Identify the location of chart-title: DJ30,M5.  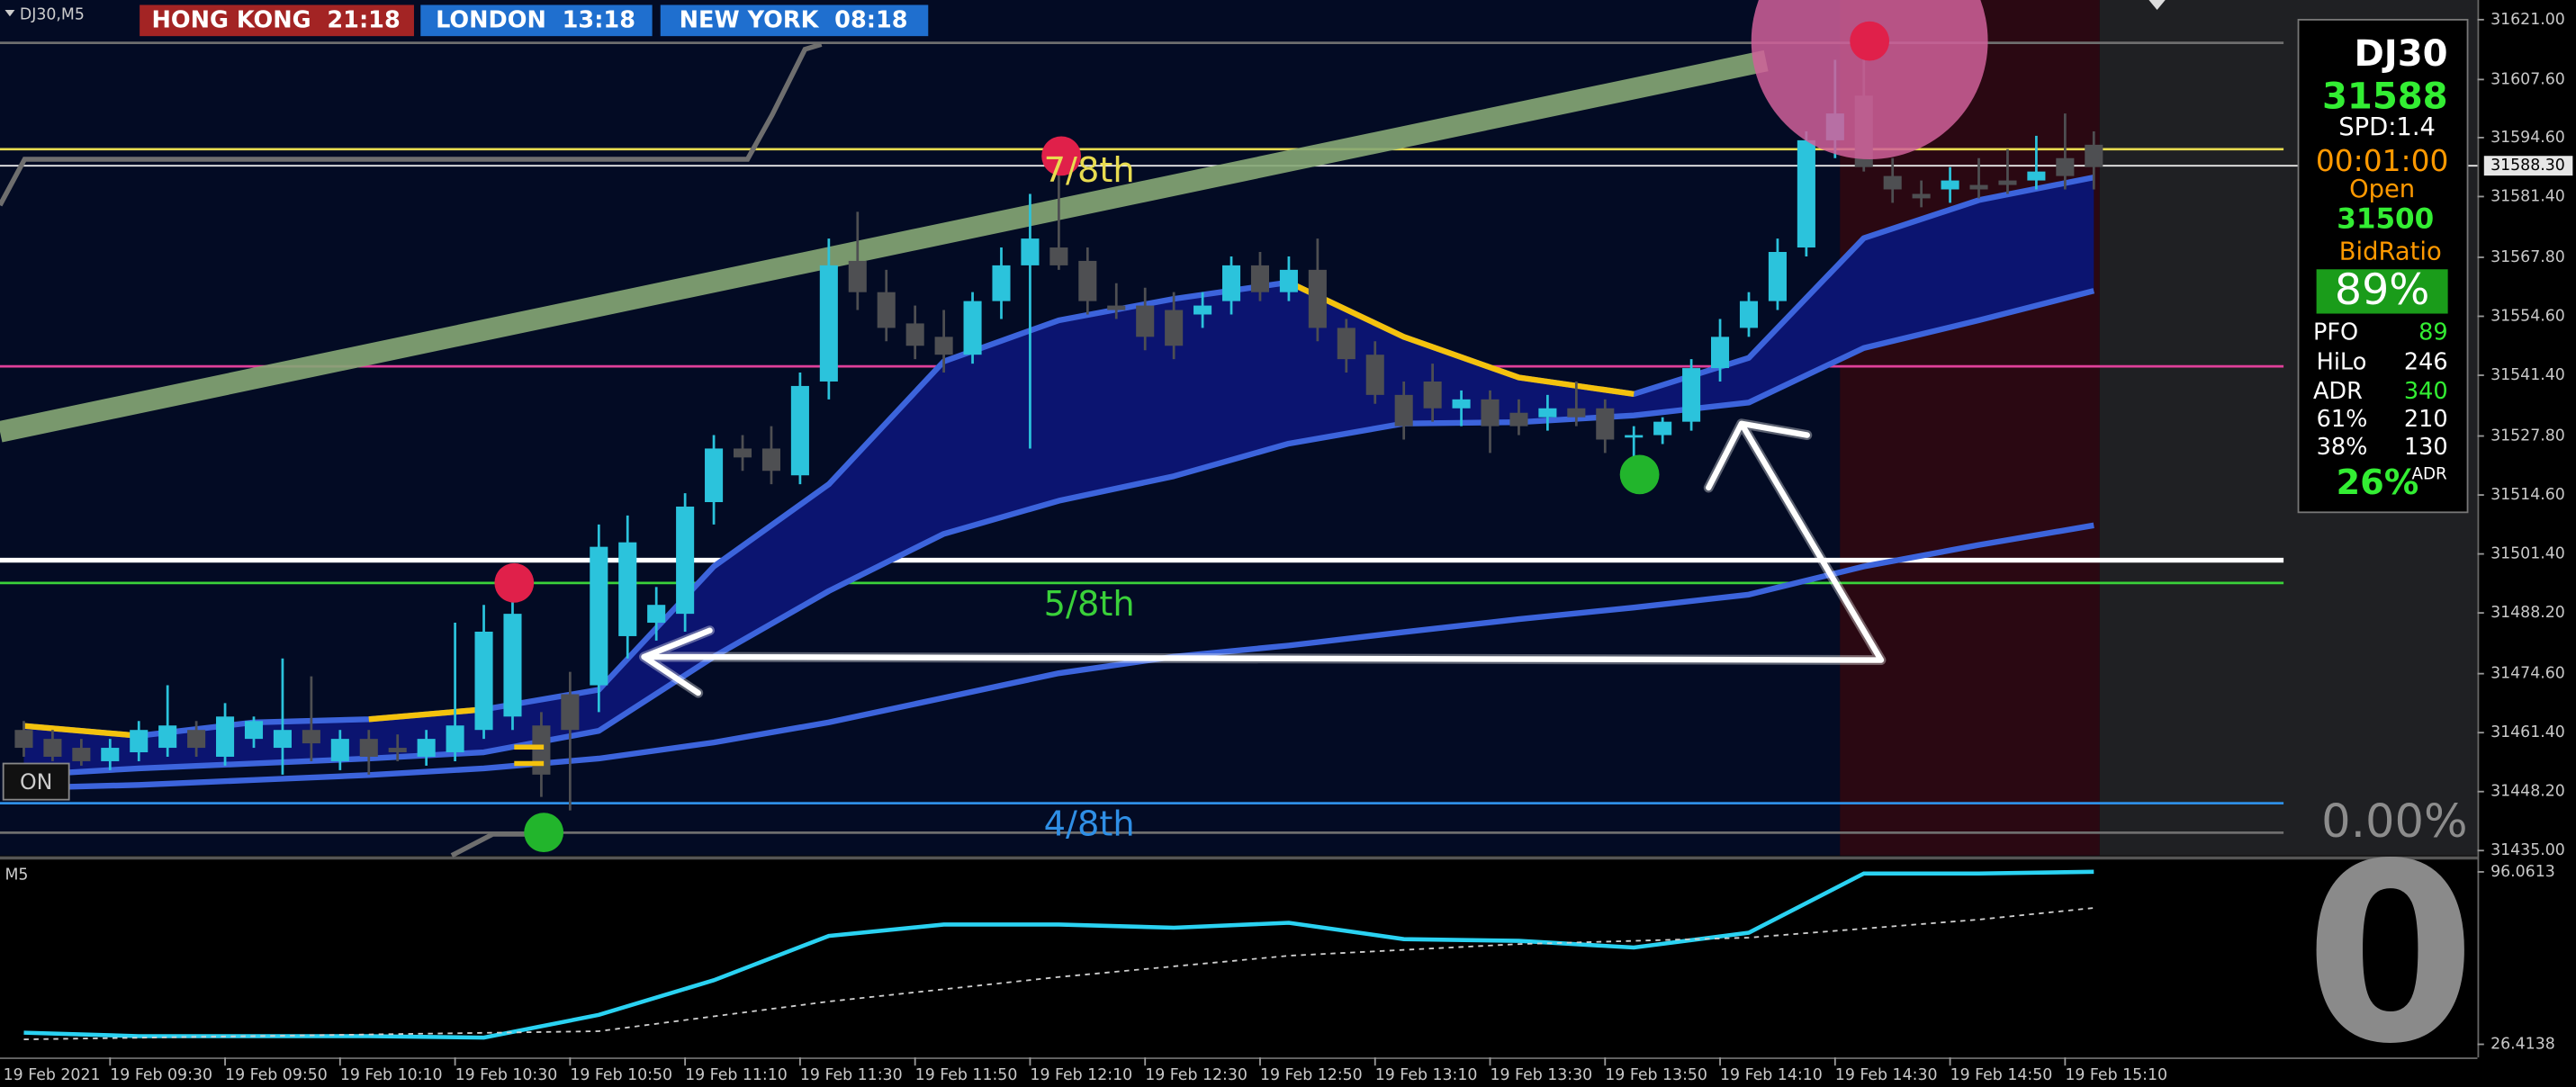
(52, 14).